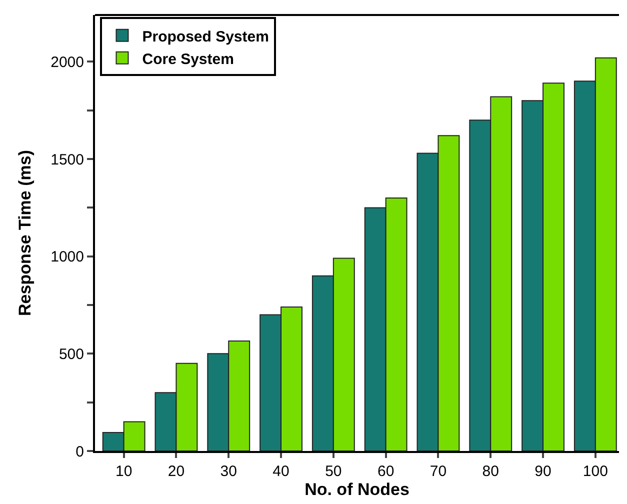 Image resolution: width=627 pixels, height=504 pixels. I want to click on x-tick-label: 50, so click(333, 471).